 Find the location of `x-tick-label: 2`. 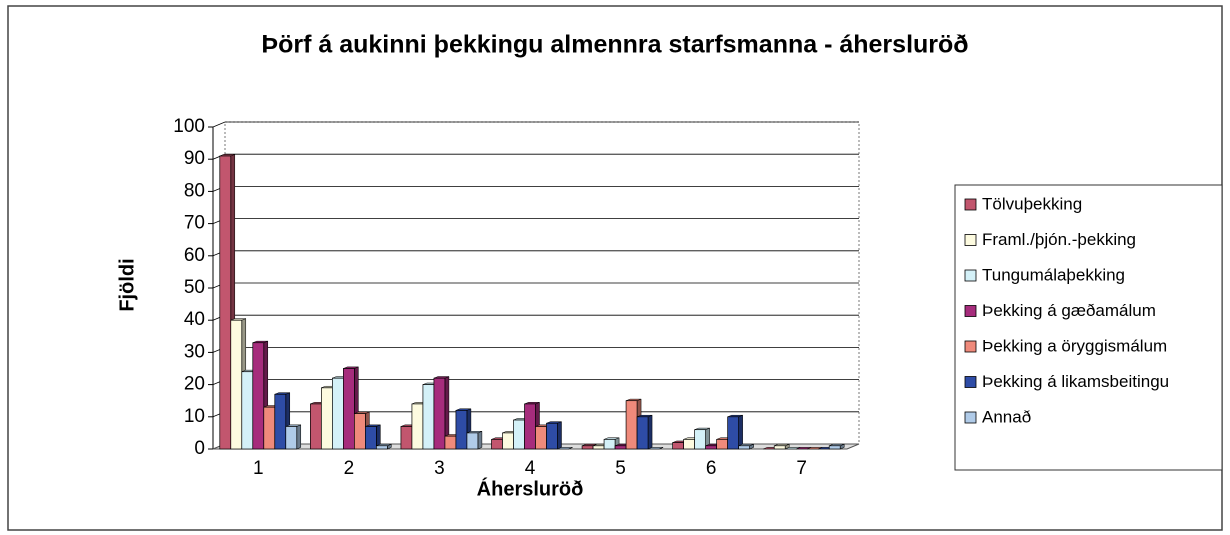

x-tick-label: 2 is located at coordinates (349, 468).